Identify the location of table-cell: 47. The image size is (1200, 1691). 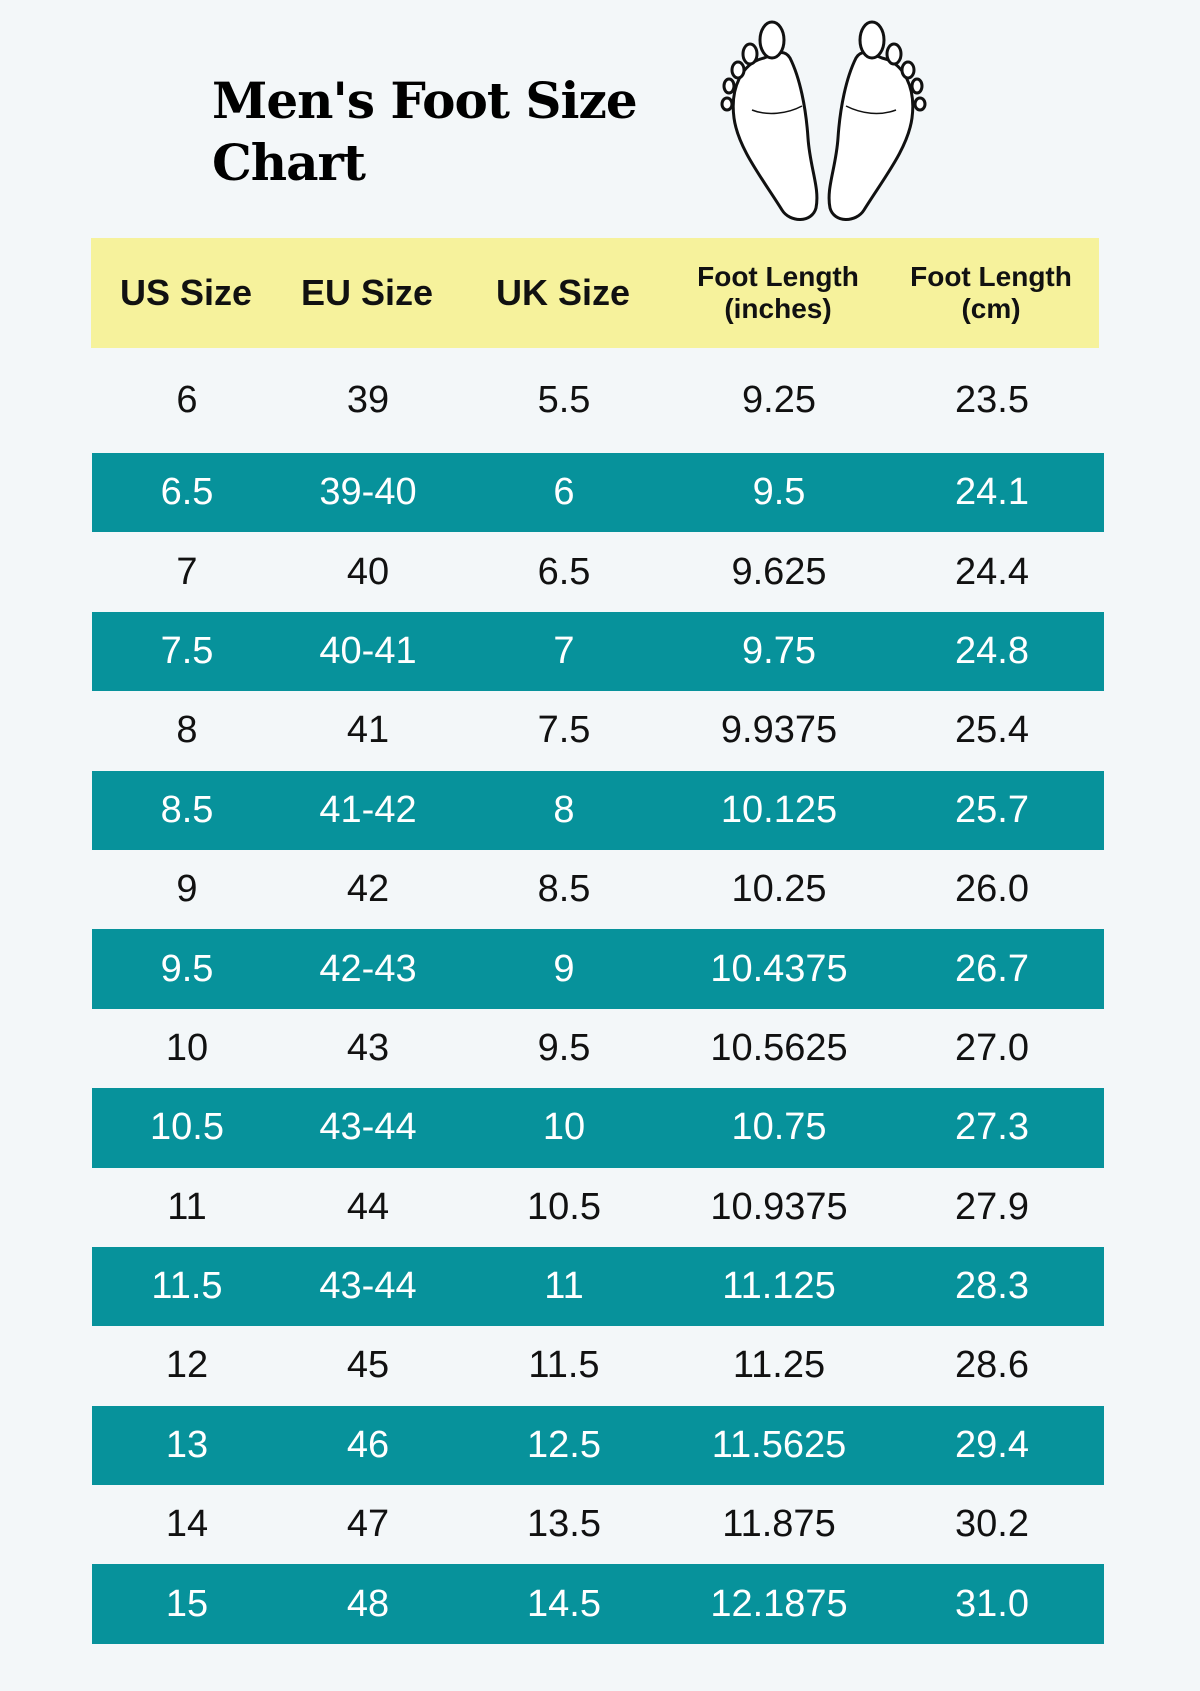
(368, 1524).